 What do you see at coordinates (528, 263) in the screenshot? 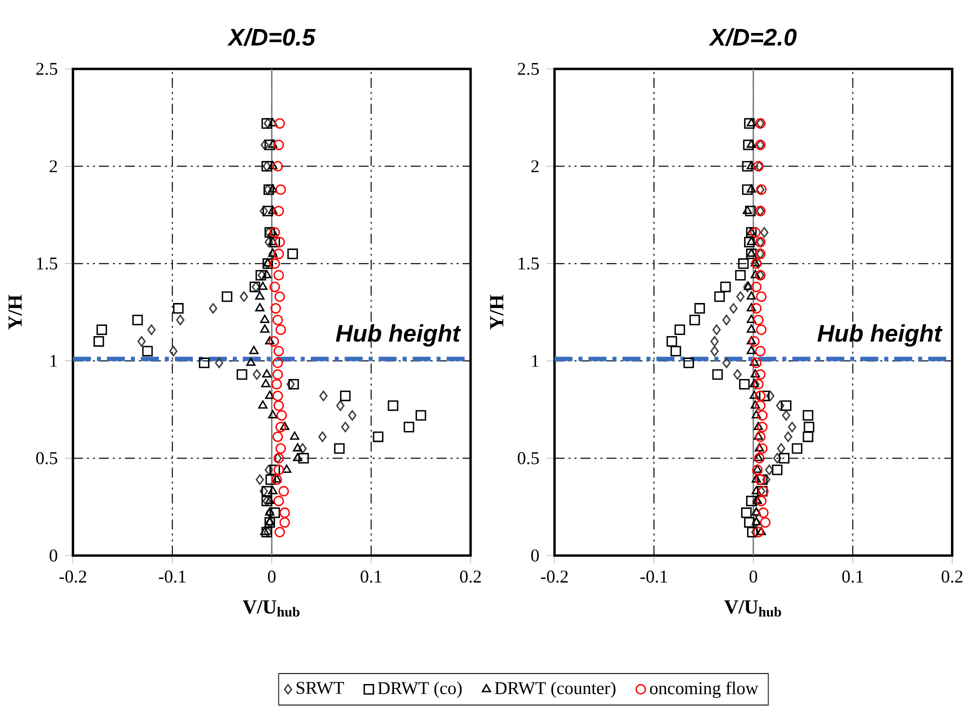
I see `y-tick-label: 1.5` at bounding box center [528, 263].